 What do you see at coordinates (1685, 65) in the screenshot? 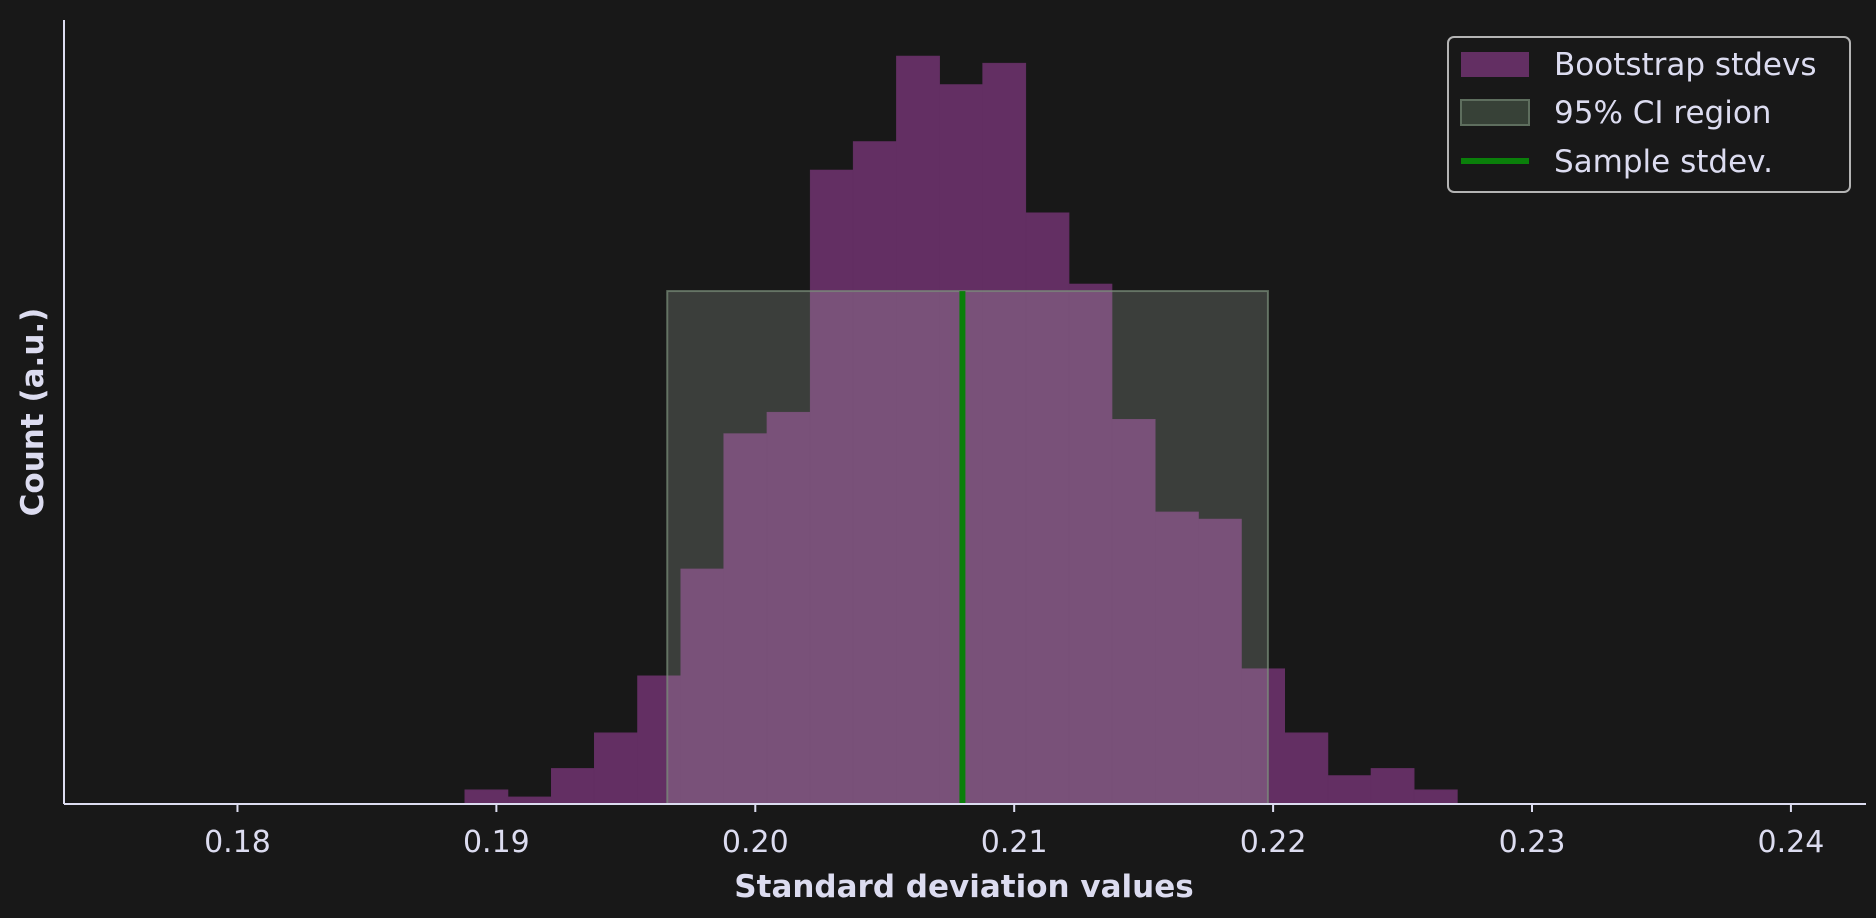
I see `legend-label-bootstrap: Bootstrap stdevs` at bounding box center [1685, 65].